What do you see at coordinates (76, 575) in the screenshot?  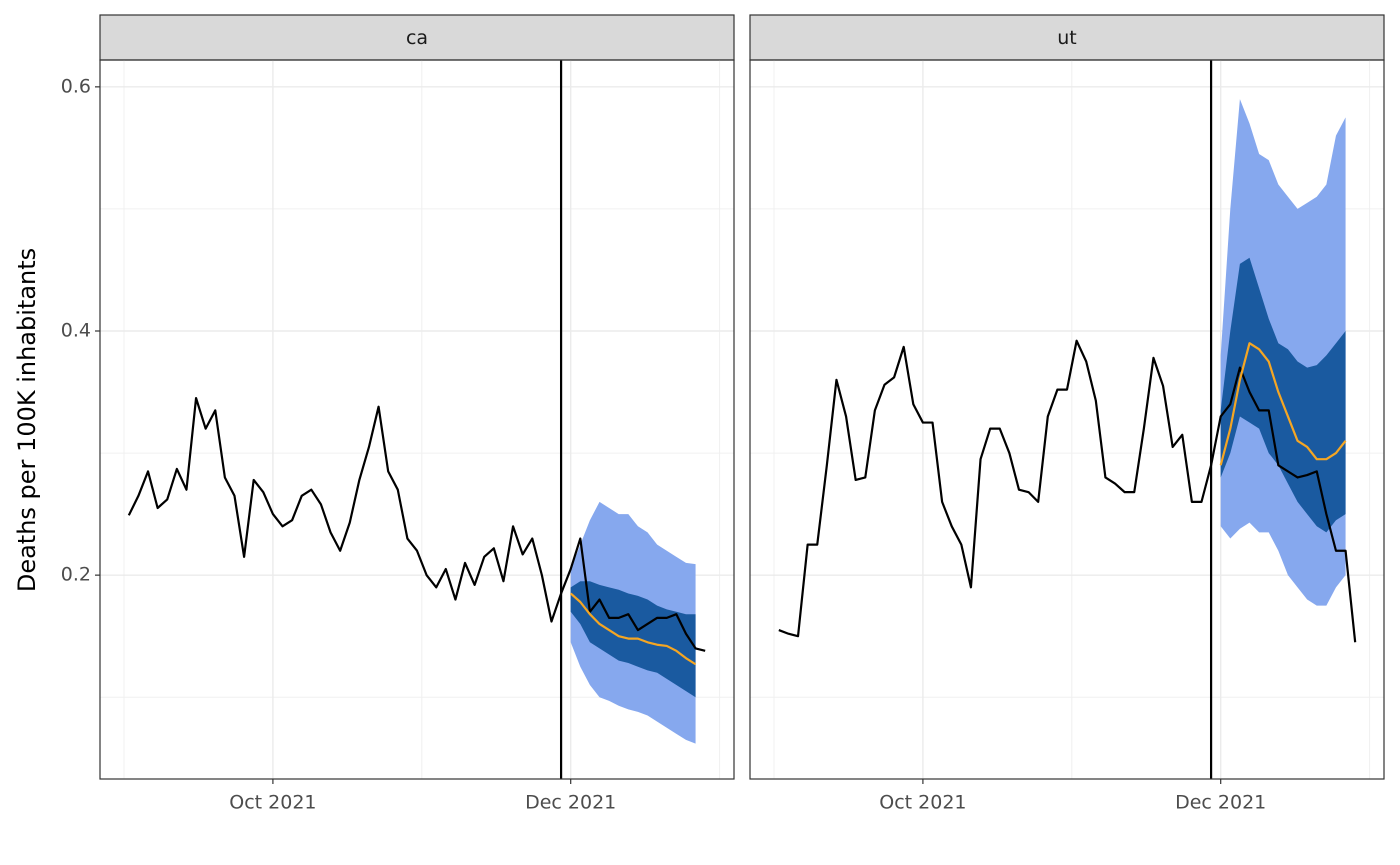 I see `y-tick-label: 0.2` at bounding box center [76, 575].